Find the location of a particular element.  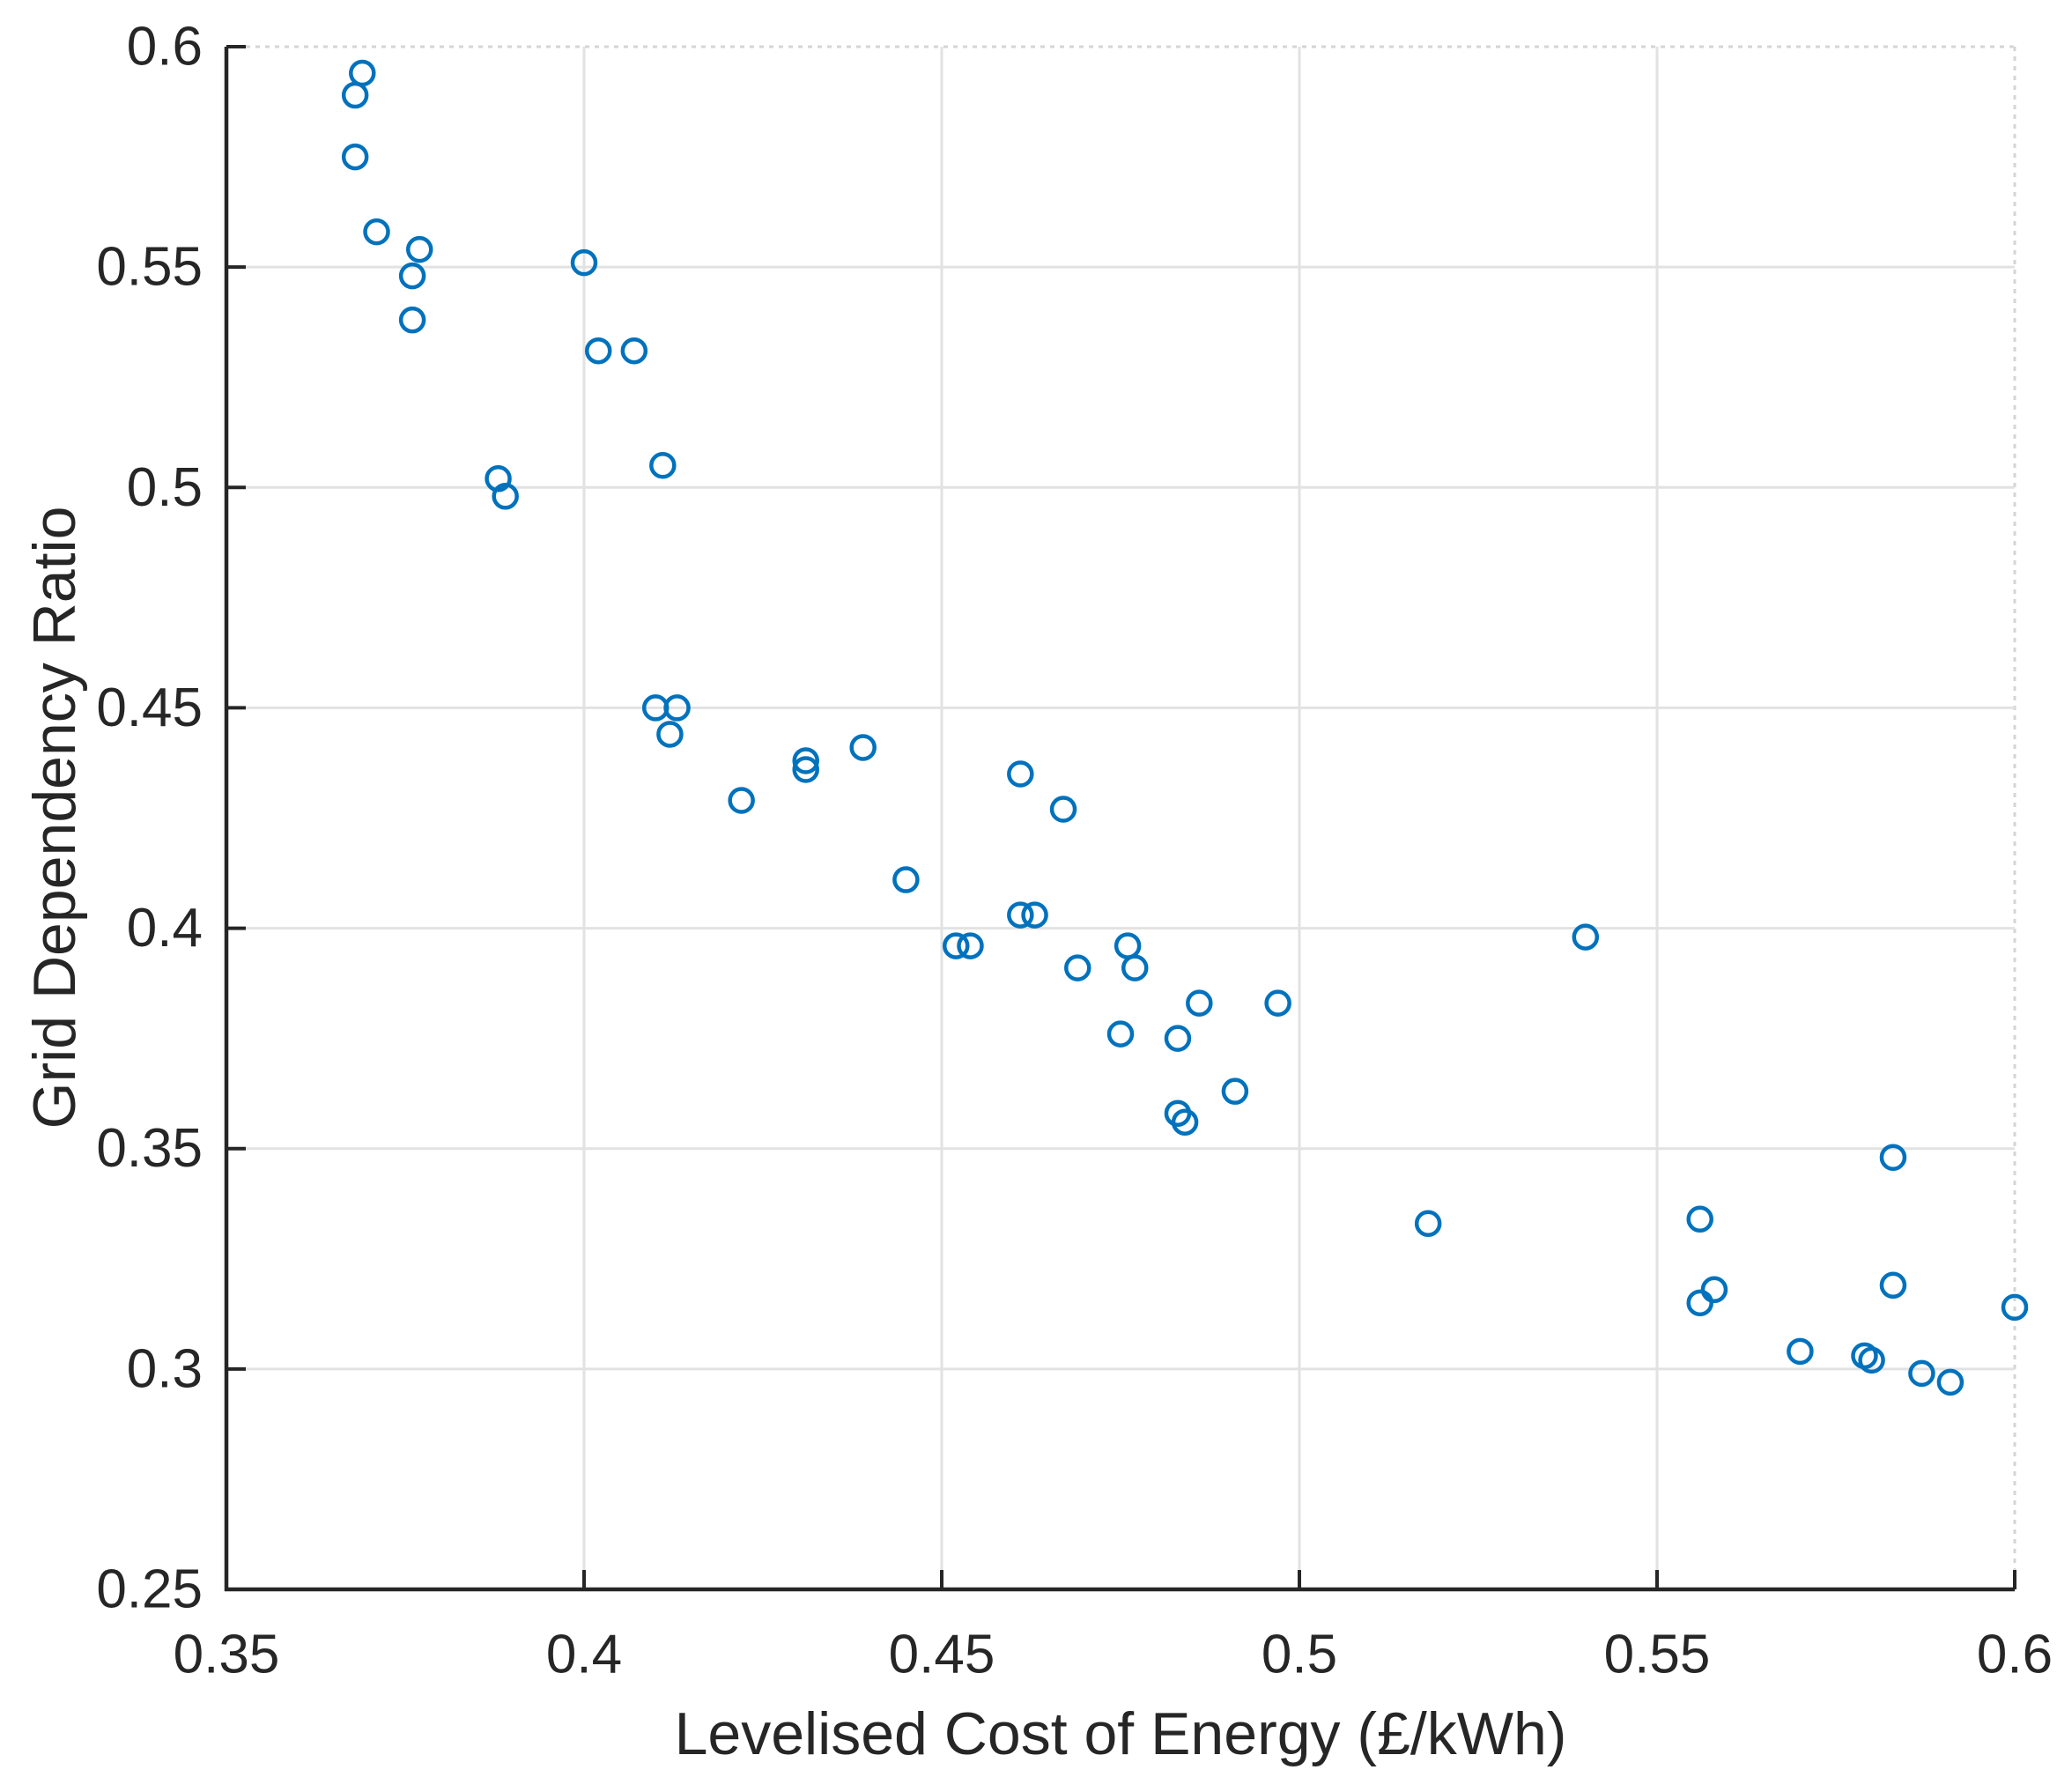

y-tick-label: 0.3 is located at coordinates (165, 1368).